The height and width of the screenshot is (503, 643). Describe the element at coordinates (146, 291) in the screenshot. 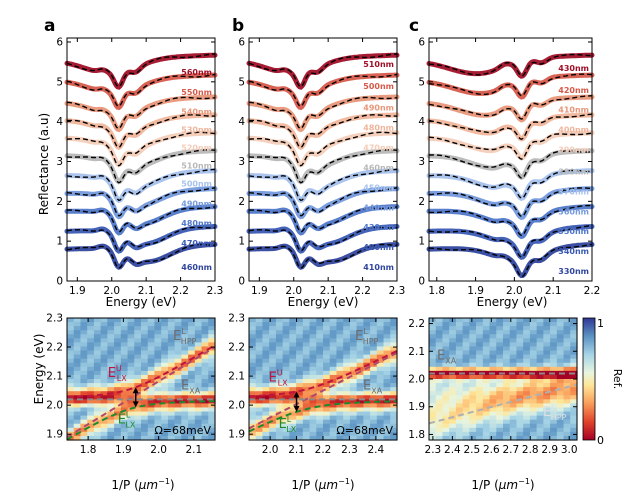

I see `x-tick-label: 2.1` at that location.